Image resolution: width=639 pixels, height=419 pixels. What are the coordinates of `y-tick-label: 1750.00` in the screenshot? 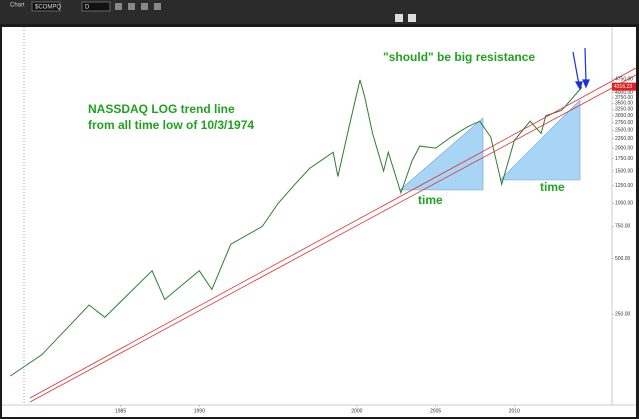 It's located at (624, 159).